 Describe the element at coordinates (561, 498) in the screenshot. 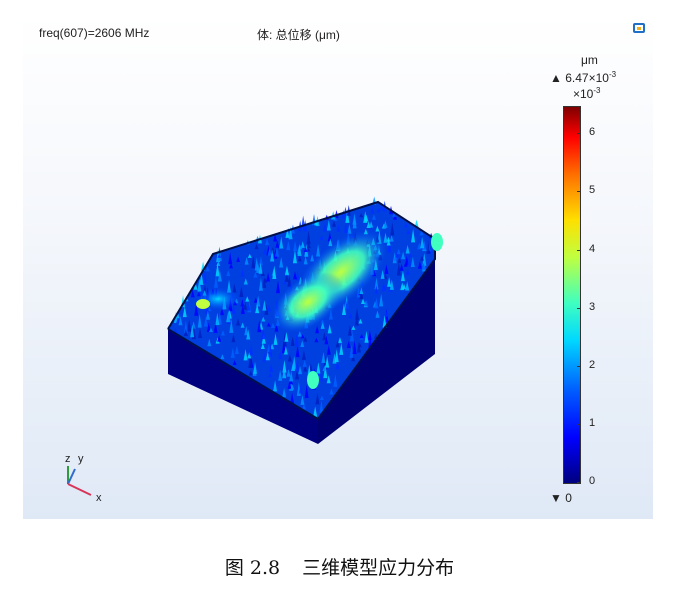

I see `colorbar-min: ▼ 0` at that location.